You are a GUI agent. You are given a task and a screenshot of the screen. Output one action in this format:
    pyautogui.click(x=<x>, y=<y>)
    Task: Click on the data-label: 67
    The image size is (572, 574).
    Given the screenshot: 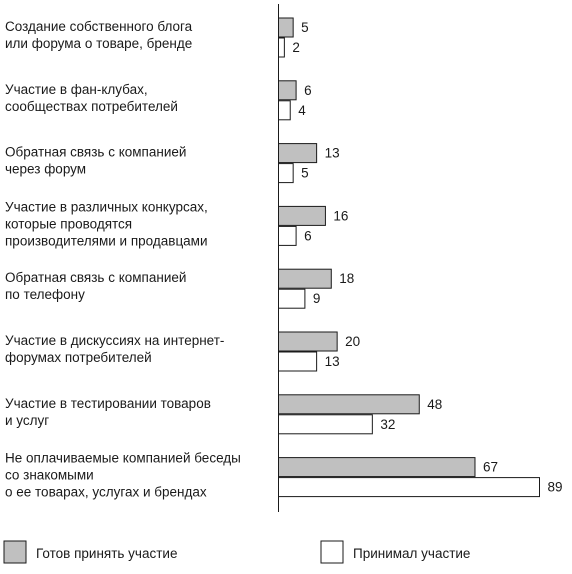 What is the action you would take?
    pyautogui.click(x=490, y=467)
    